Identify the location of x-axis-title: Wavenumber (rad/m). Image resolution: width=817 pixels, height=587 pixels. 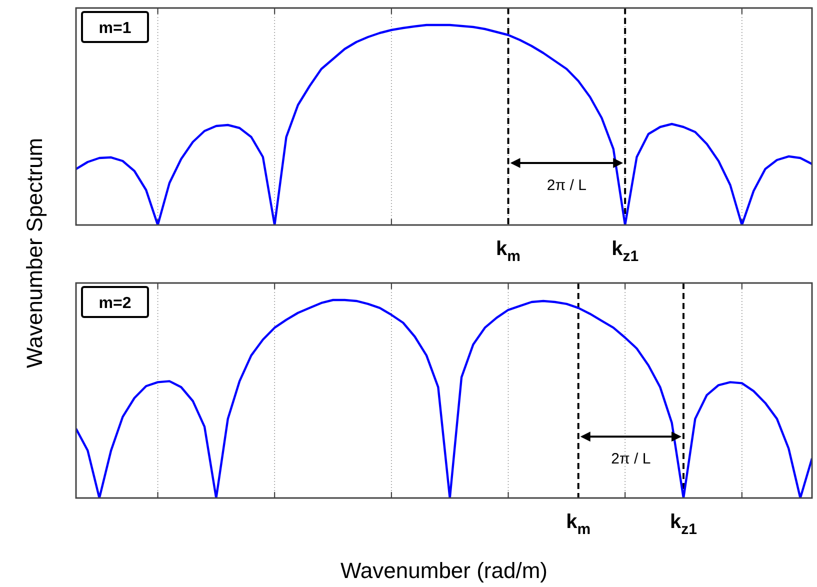
(444, 570).